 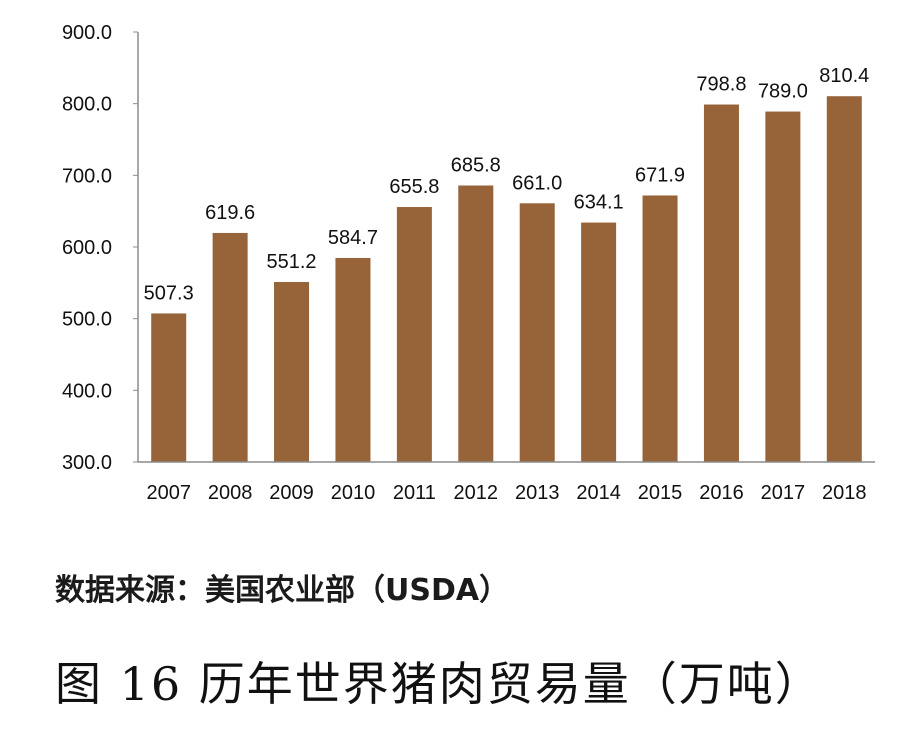 I want to click on bar-2008, so click(x=230, y=347).